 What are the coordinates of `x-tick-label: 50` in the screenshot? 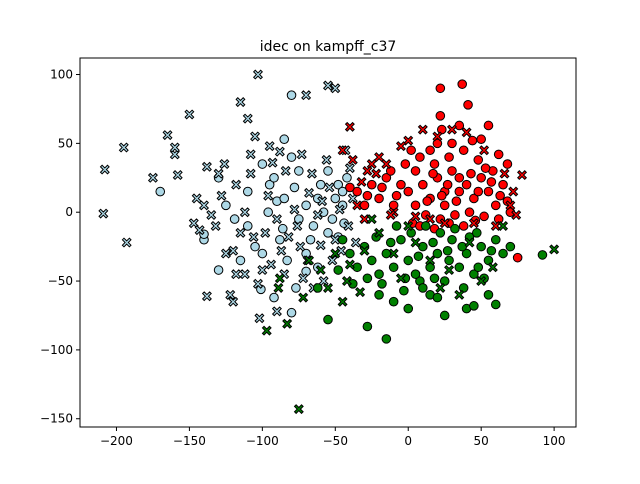 It's located at (481, 441).